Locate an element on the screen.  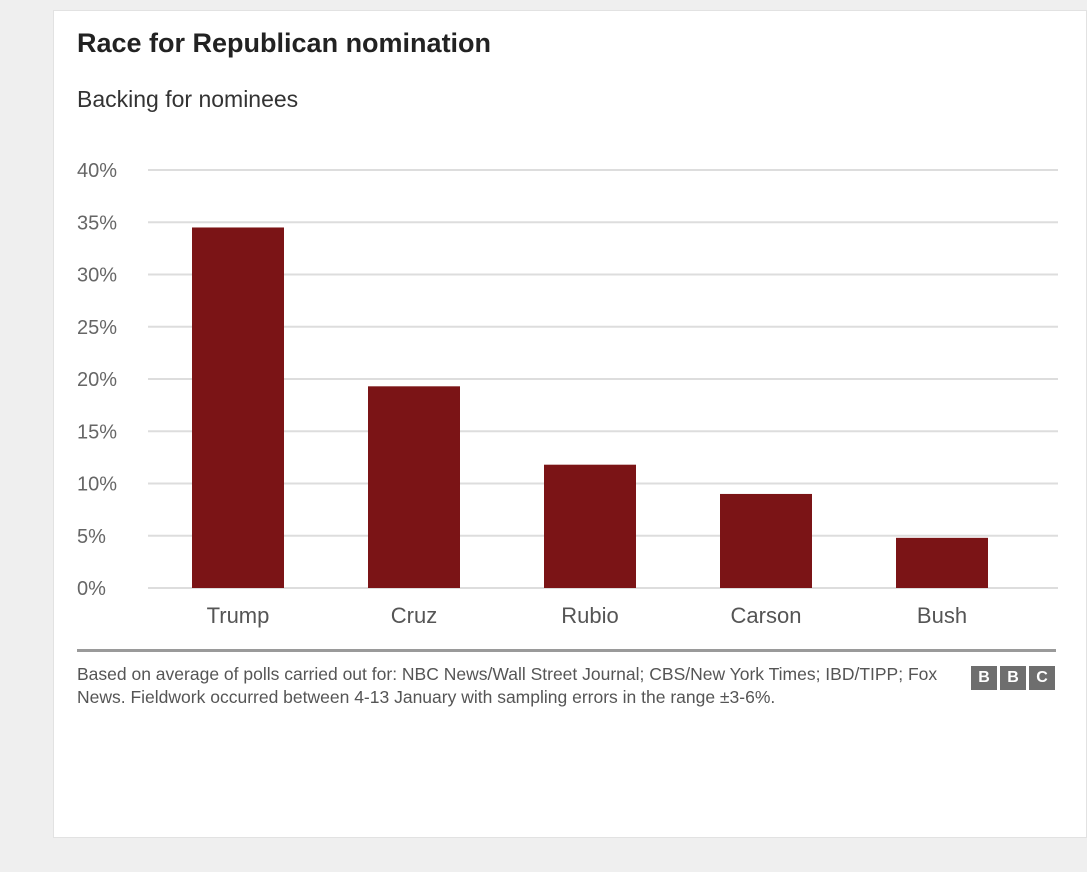
y-tick-label: 25% is located at coordinates (97, 328).